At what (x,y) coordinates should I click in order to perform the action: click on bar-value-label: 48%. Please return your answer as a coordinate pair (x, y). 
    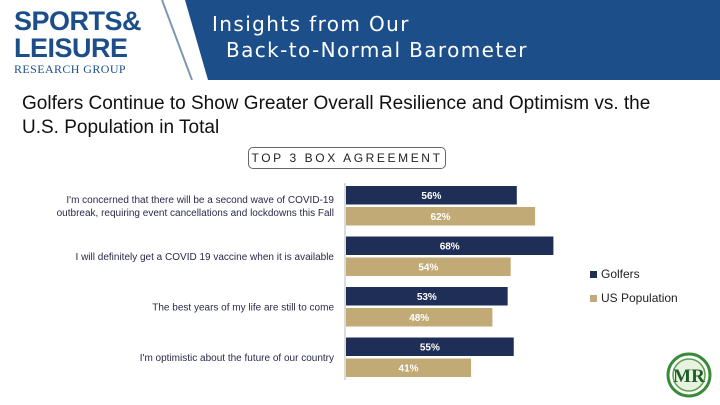
    Looking at the image, I should click on (419, 318).